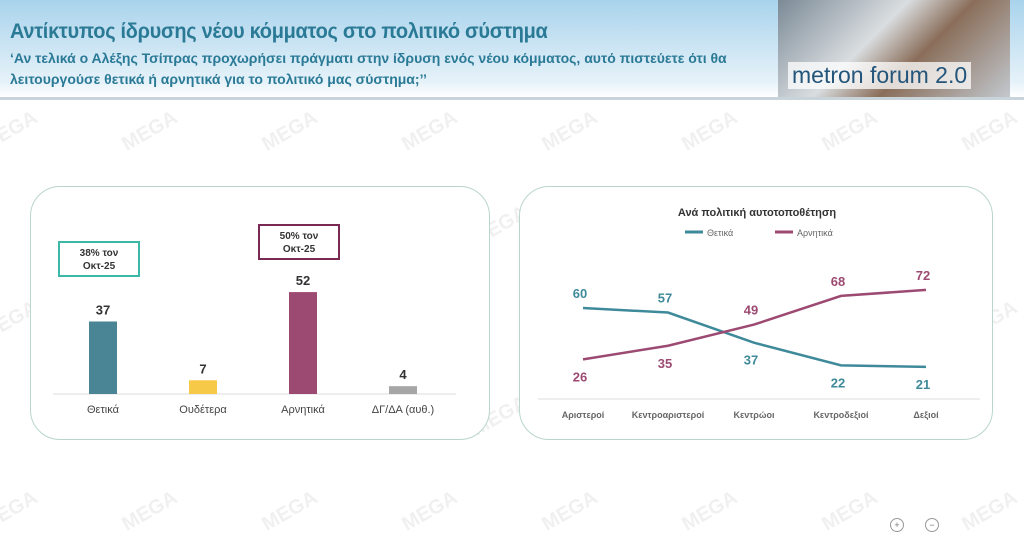  What do you see at coordinates (880, 75) in the screenshot?
I see `logo-text: metron forum 2.0` at bounding box center [880, 75].